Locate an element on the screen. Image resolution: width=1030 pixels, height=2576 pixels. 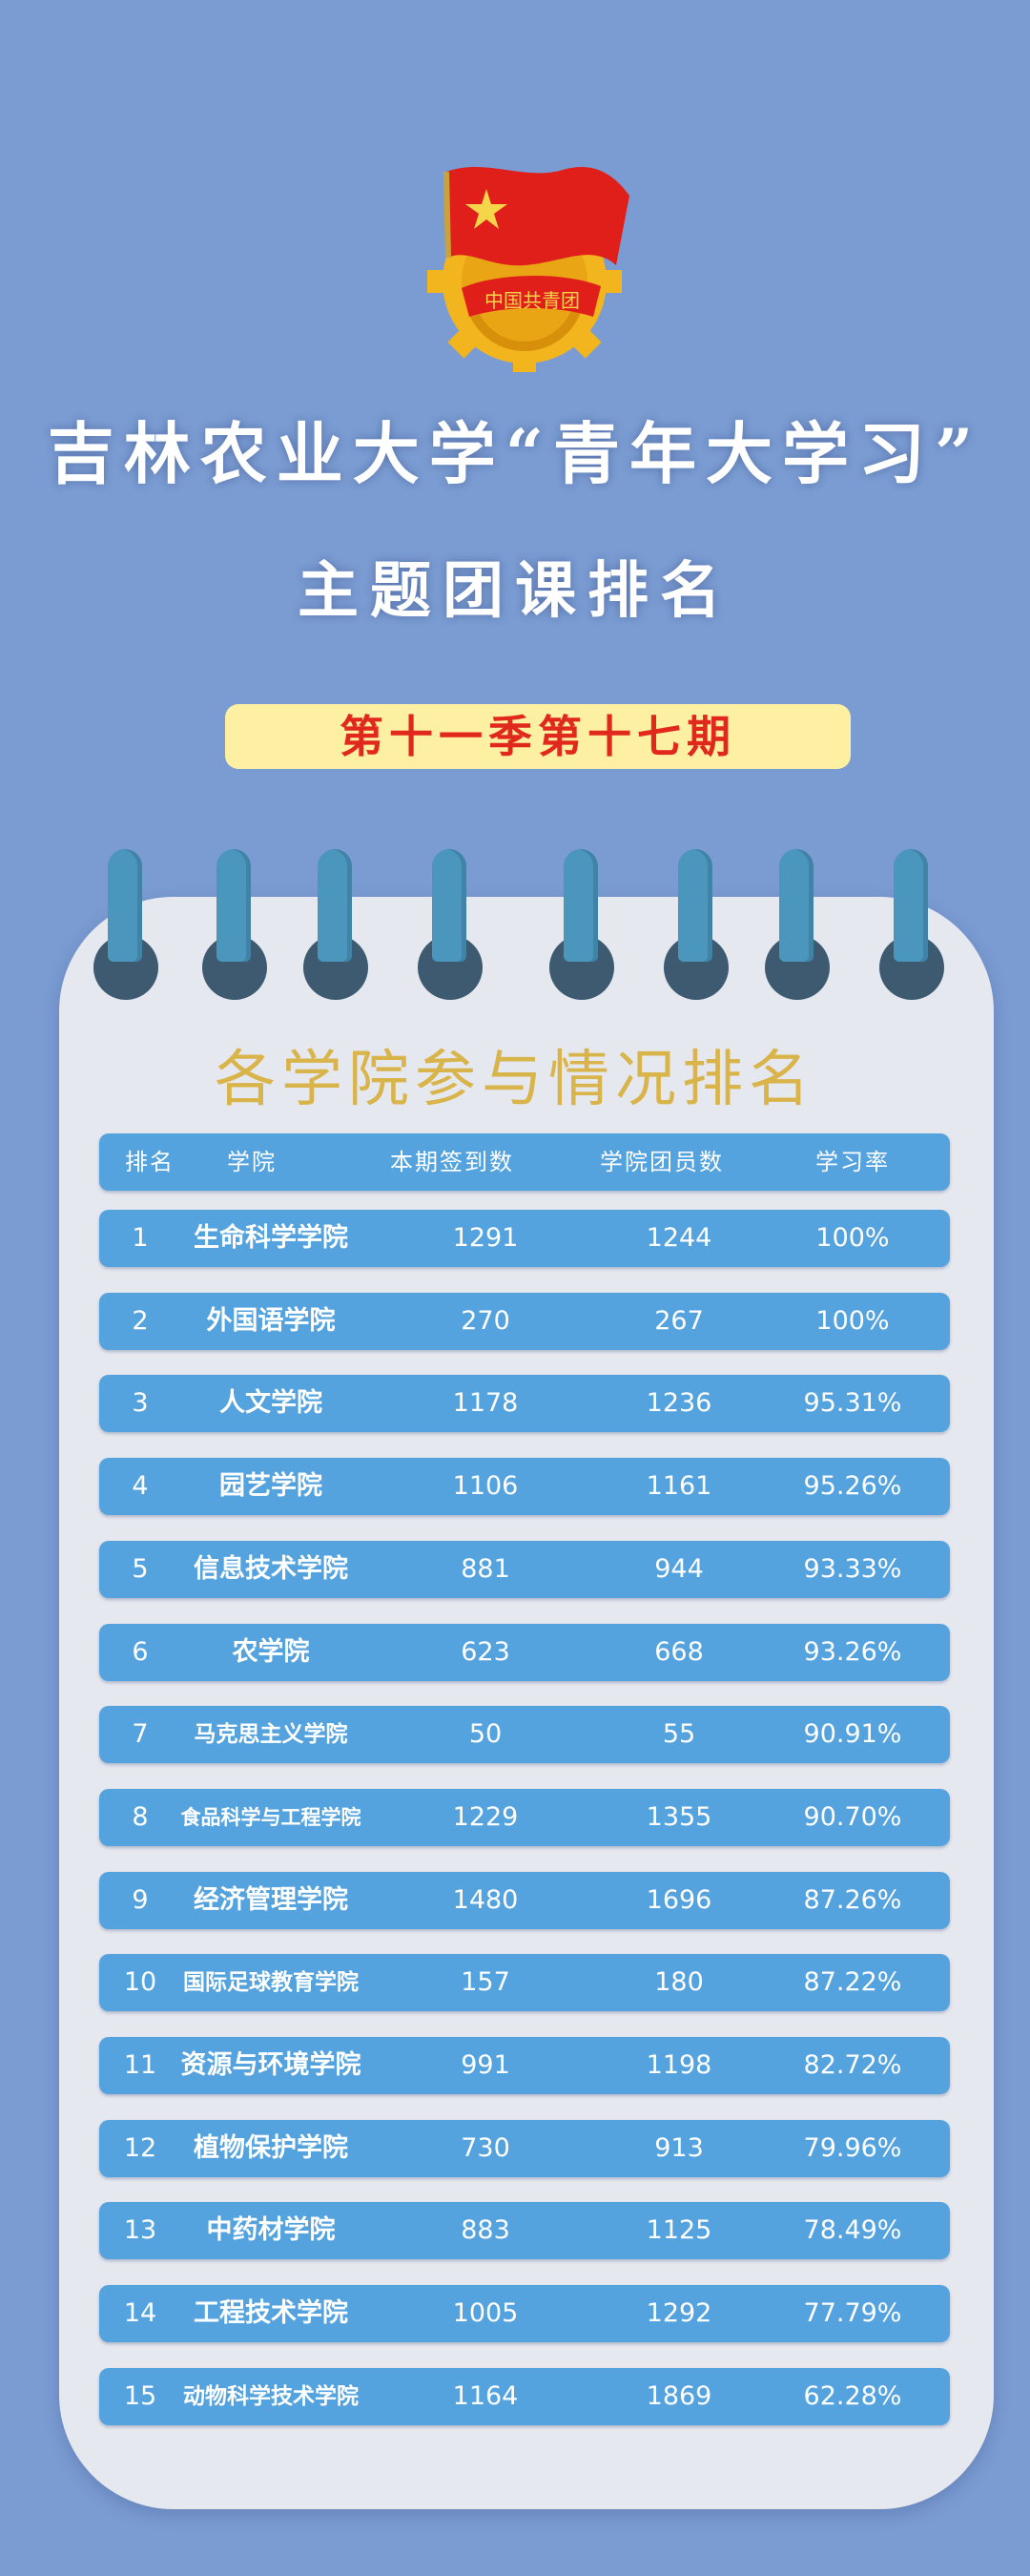
communist-youth-league-emblem: 中国共青团 is located at coordinates (528, 269).